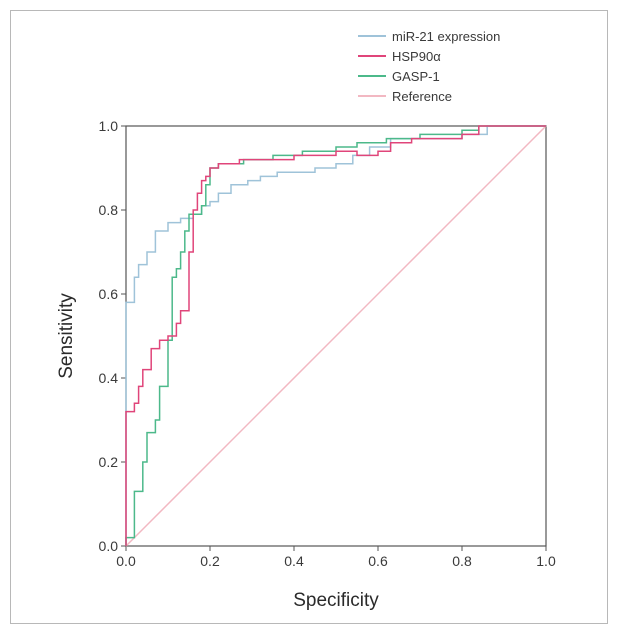  What do you see at coordinates (422, 96) in the screenshot?
I see `legend-label: Reference` at bounding box center [422, 96].